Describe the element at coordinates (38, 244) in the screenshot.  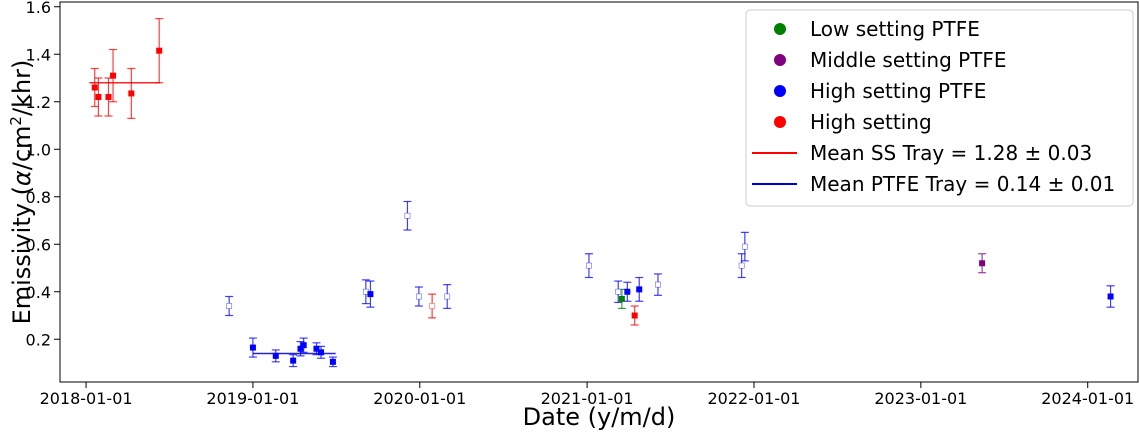
I see `y-tick-label: 0.6` at that location.